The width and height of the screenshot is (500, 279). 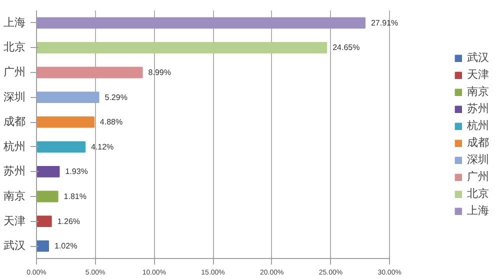 What do you see at coordinates (15, 72) in the screenshot?
I see `y-tick-label: 广州` at bounding box center [15, 72].